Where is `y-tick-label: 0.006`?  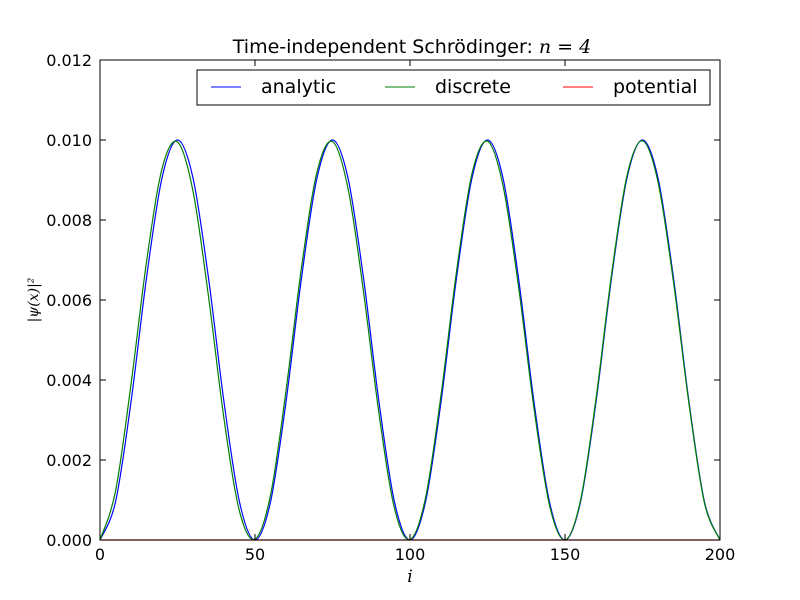
y-tick-label: 0.006 is located at coordinates (69, 300).